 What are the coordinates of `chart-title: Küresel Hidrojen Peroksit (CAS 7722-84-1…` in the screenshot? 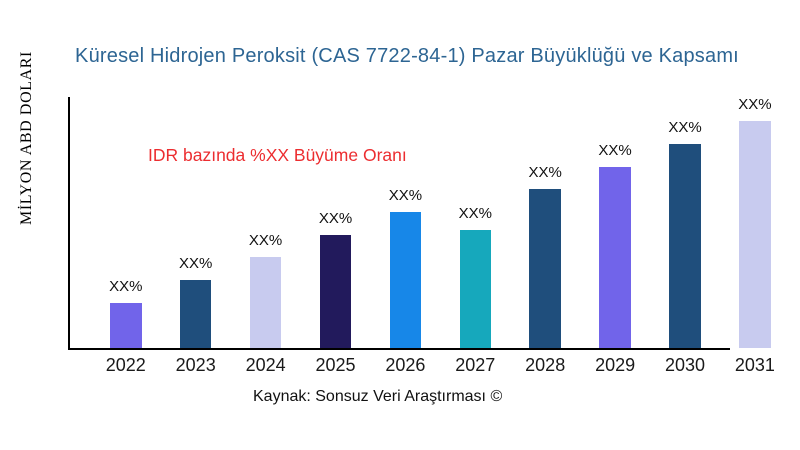 It's located at (407, 56).